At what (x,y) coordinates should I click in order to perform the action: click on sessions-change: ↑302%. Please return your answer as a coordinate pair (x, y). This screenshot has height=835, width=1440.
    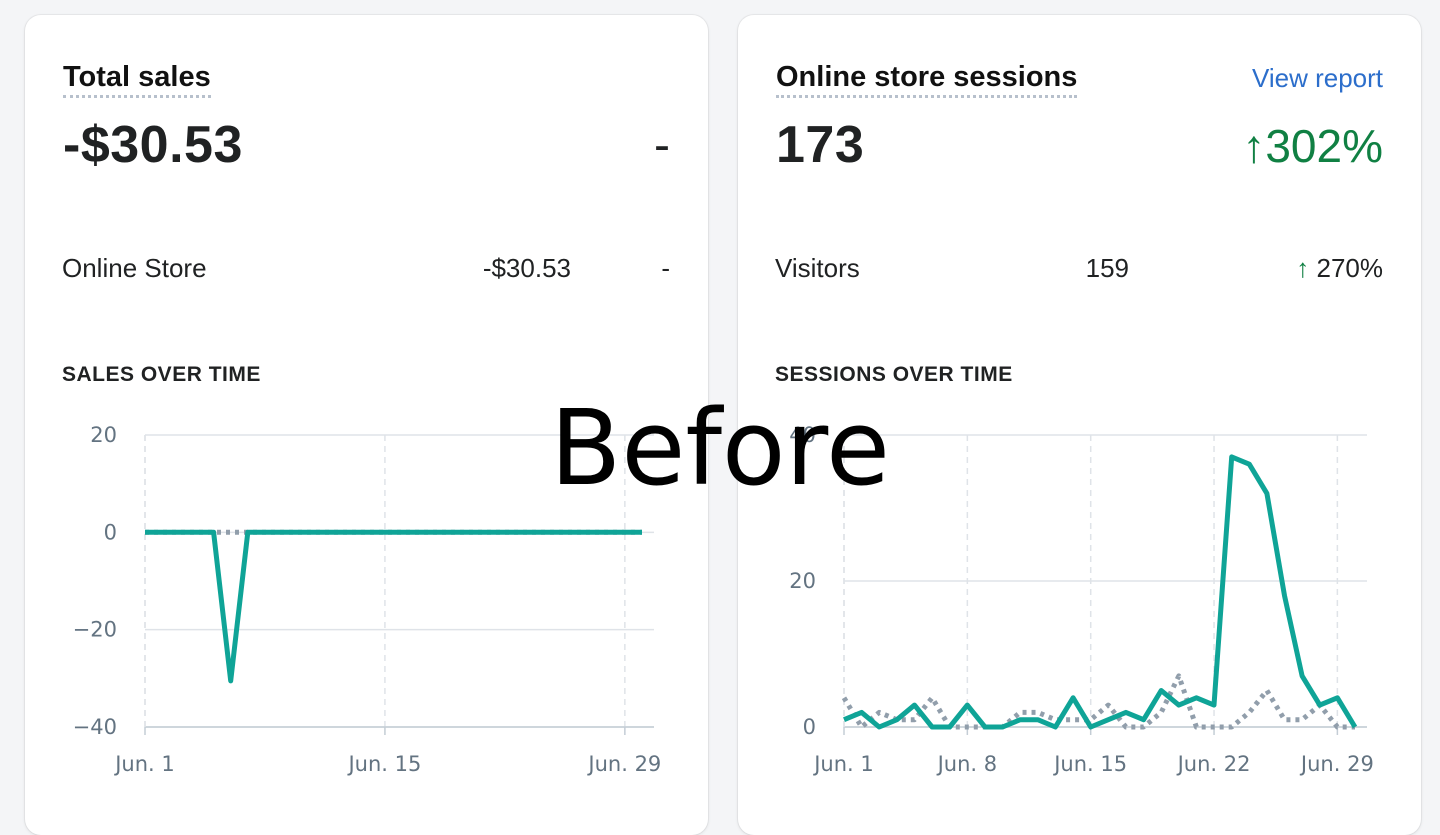
    Looking at the image, I should click on (1312, 146).